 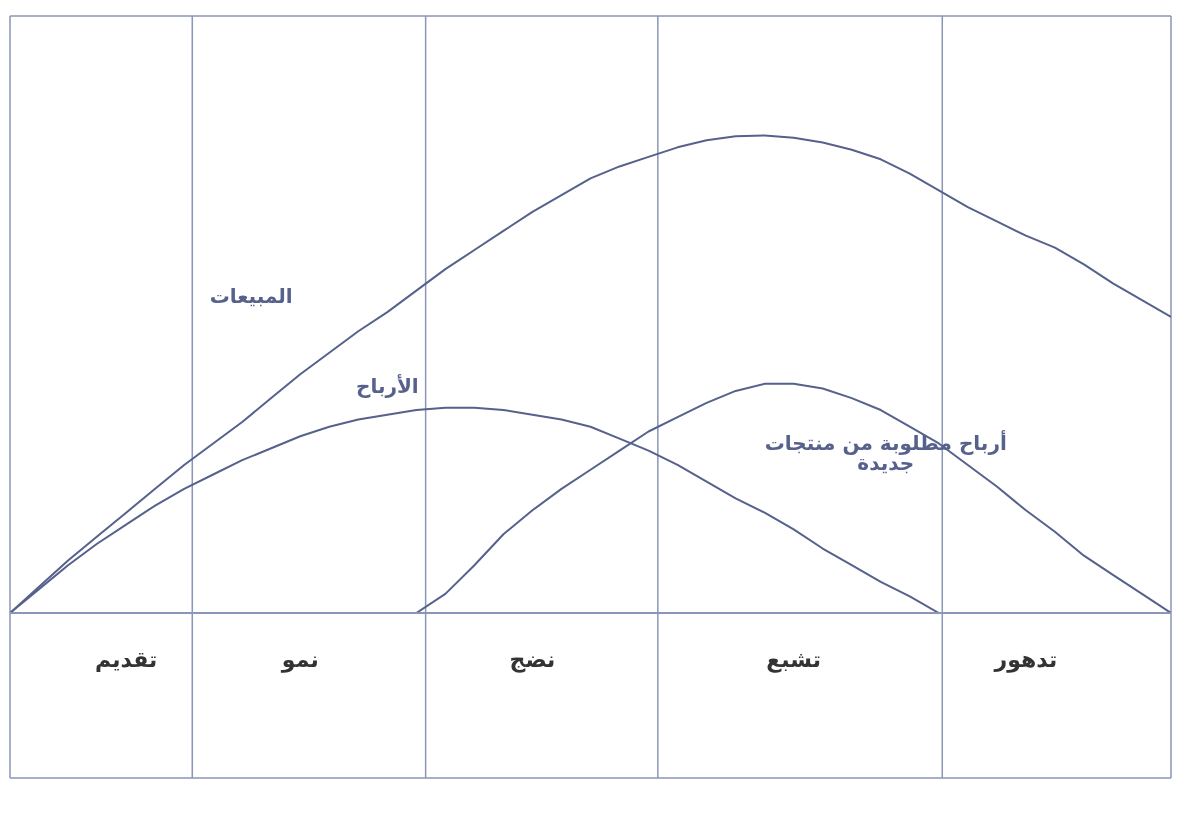 What do you see at coordinates (793, 659) in the screenshot?
I see `x-tick-label: تشبع` at bounding box center [793, 659].